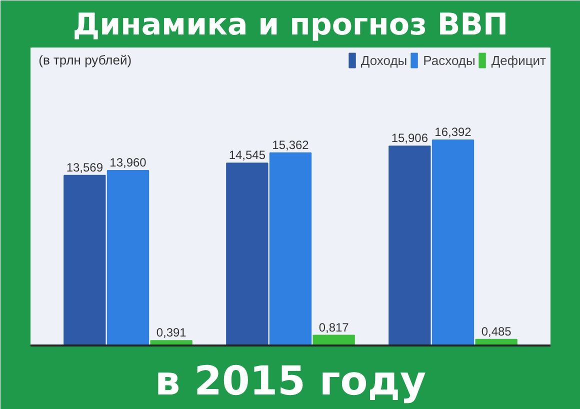  What do you see at coordinates (128, 162) in the screenshot?
I see `data-label: 13,960` at bounding box center [128, 162].